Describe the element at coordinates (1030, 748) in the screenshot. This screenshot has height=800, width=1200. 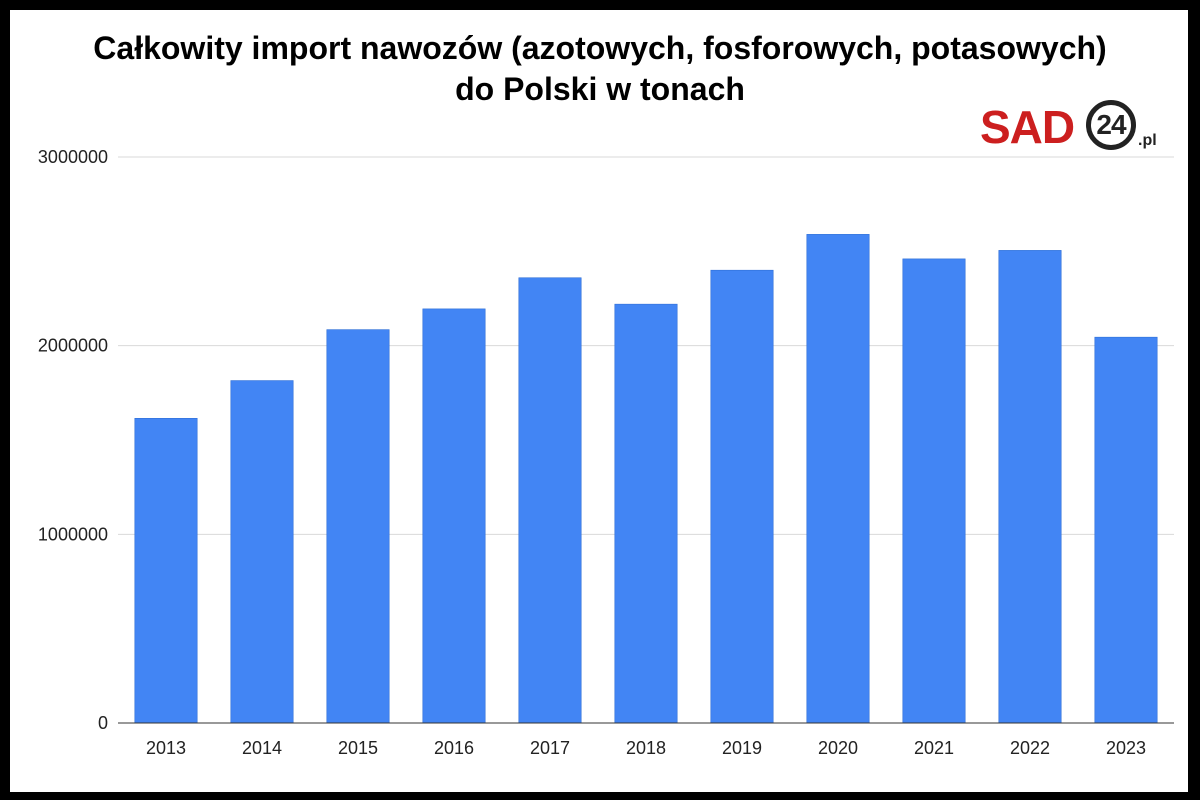
I see `x-tick-label: 2022` at that location.